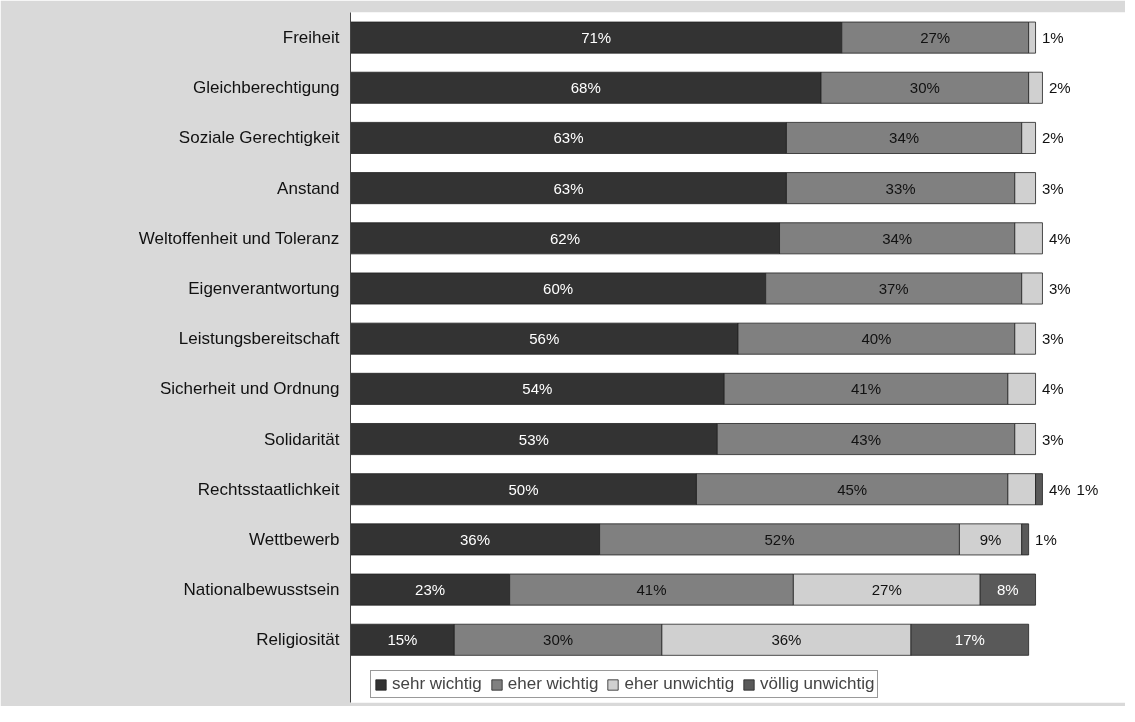 This screenshot has width=1135, height=722. I want to click on data-label: 54%, so click(537, 389).